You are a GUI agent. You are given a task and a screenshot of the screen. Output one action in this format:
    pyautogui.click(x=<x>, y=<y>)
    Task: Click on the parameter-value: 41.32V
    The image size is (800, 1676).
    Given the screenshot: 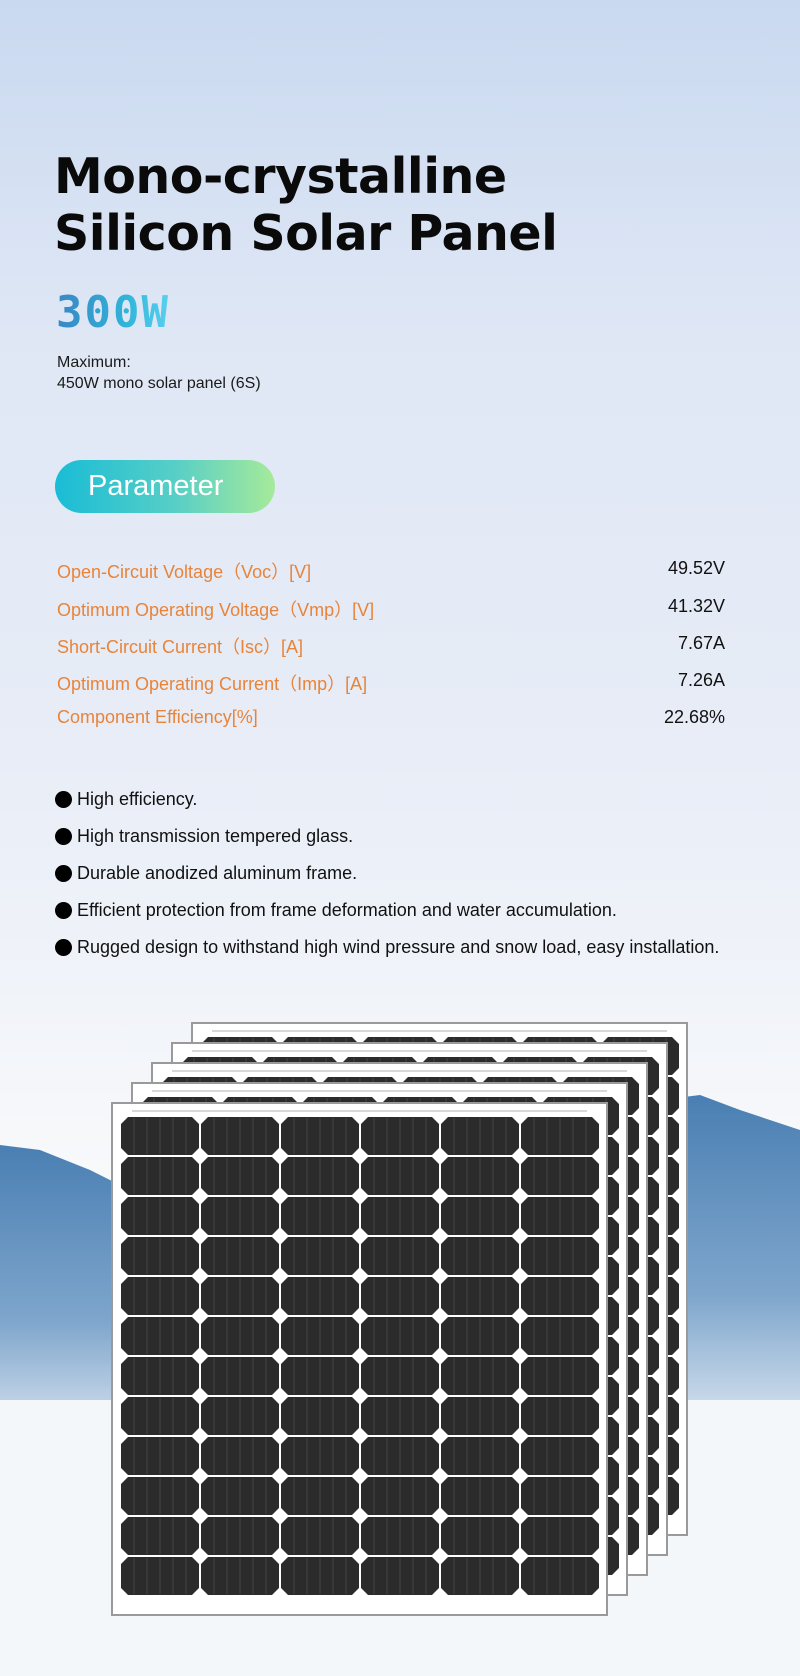 What is the action you would take?
    pyautogui.click(x=696, y=606)
    